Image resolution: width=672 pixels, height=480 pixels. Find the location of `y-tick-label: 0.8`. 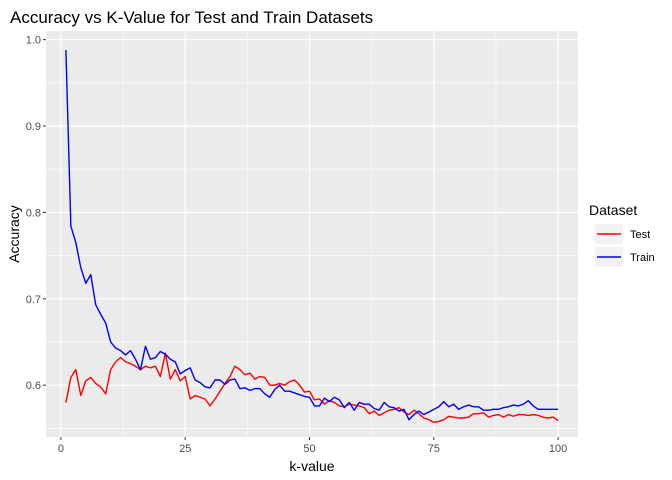

y-tick-label: 0.8 is located at coordinates (33, 213).